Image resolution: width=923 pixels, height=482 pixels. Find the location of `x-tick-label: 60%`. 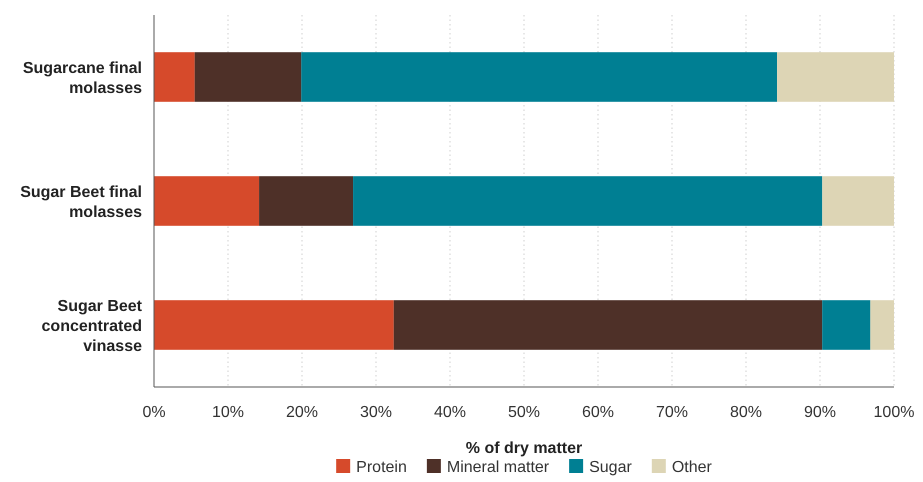

x-tick-label: 60% is located at coordinates (598, 412).